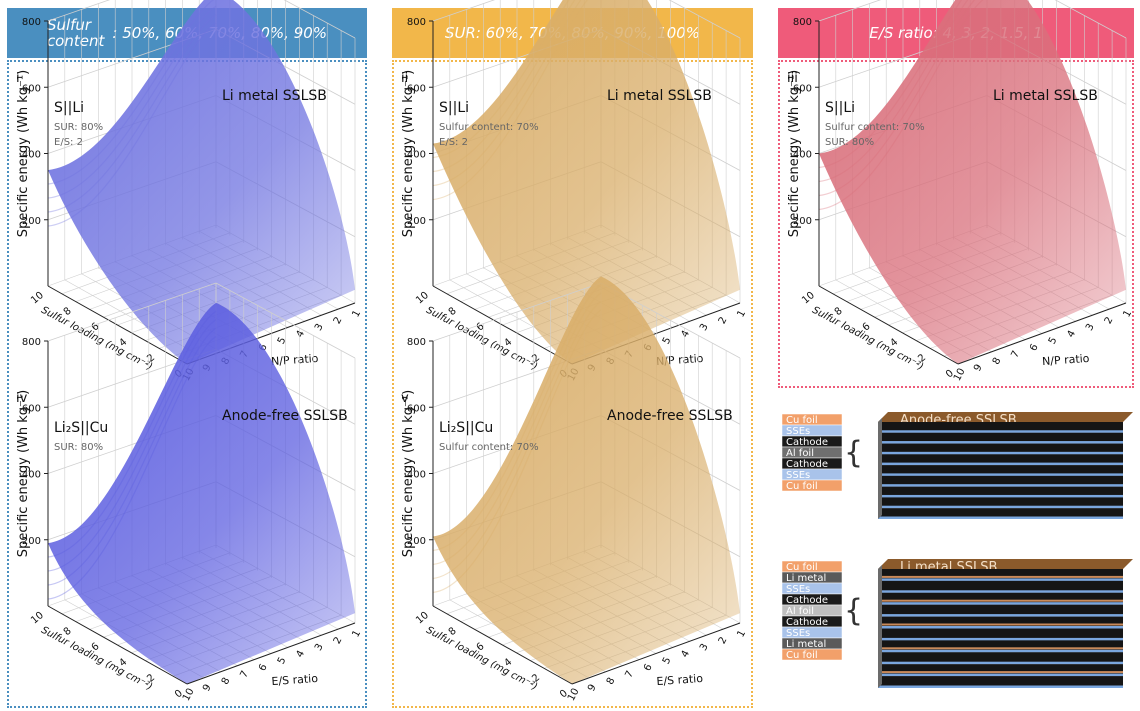 The height and width of the screenshot is (711, 1140). What do you see at coordinates (853, 611) in the screenshot?
I see `stack-brace: {` at bounding box center [853, 611].